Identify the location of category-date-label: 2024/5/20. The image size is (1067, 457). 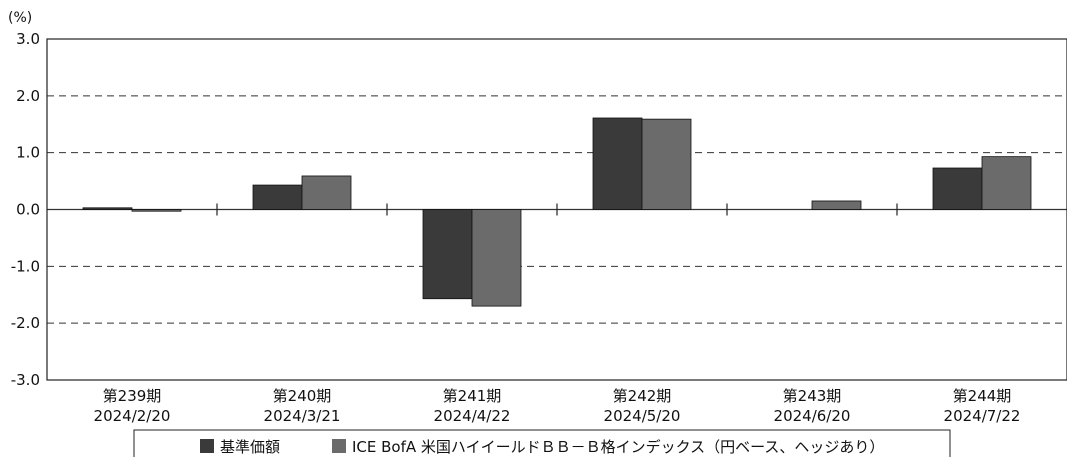
(642, 416).